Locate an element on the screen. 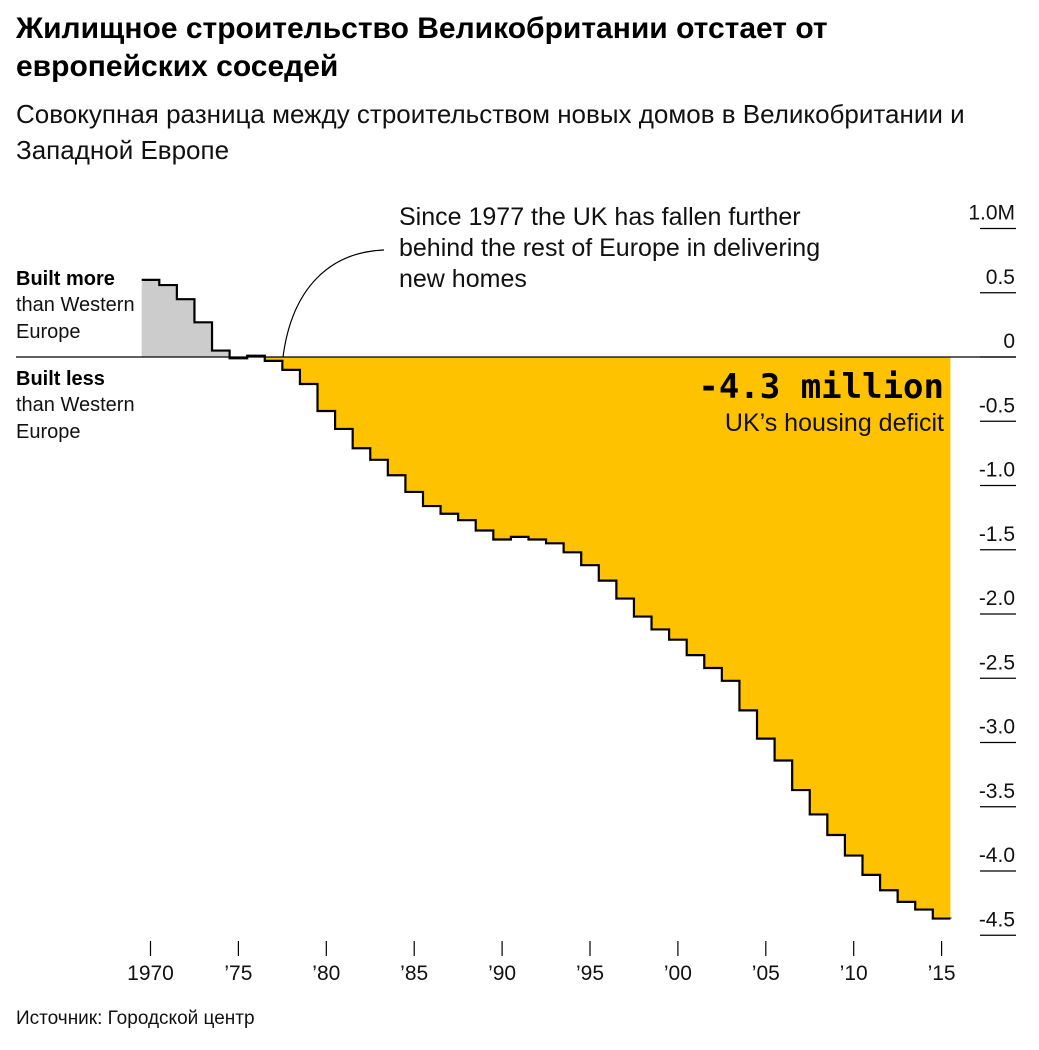  x-axis: 1970 ’75 ’80 ’85 ’90 ’95 ’00 ’05 ’10 ’15 is located at coordinates (541, 963).